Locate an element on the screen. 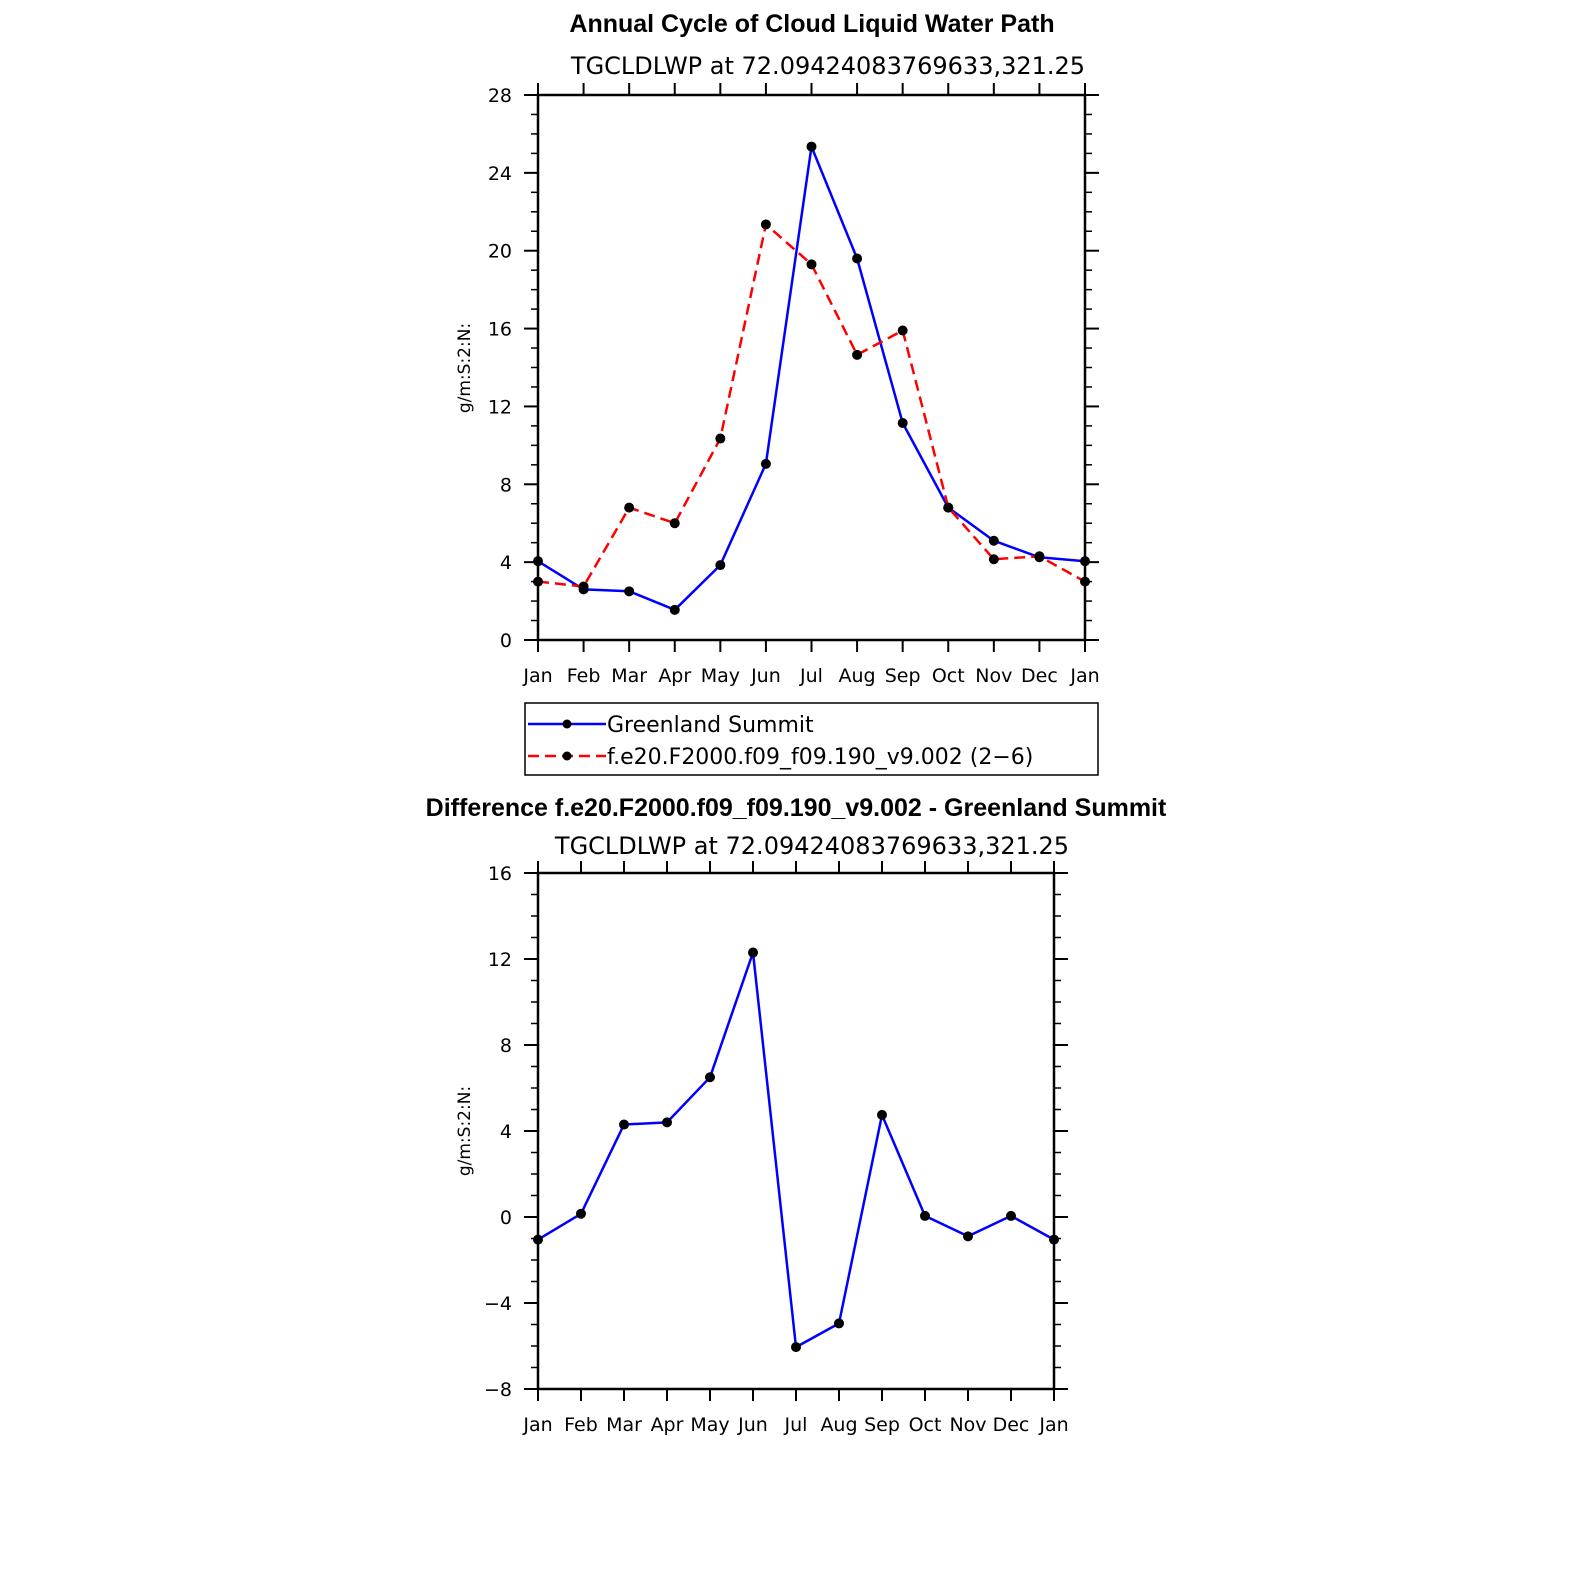 The width and height of the screenshot is (1574, 1574). y-tick-label: −8 is located at coordinates (498, 1390).